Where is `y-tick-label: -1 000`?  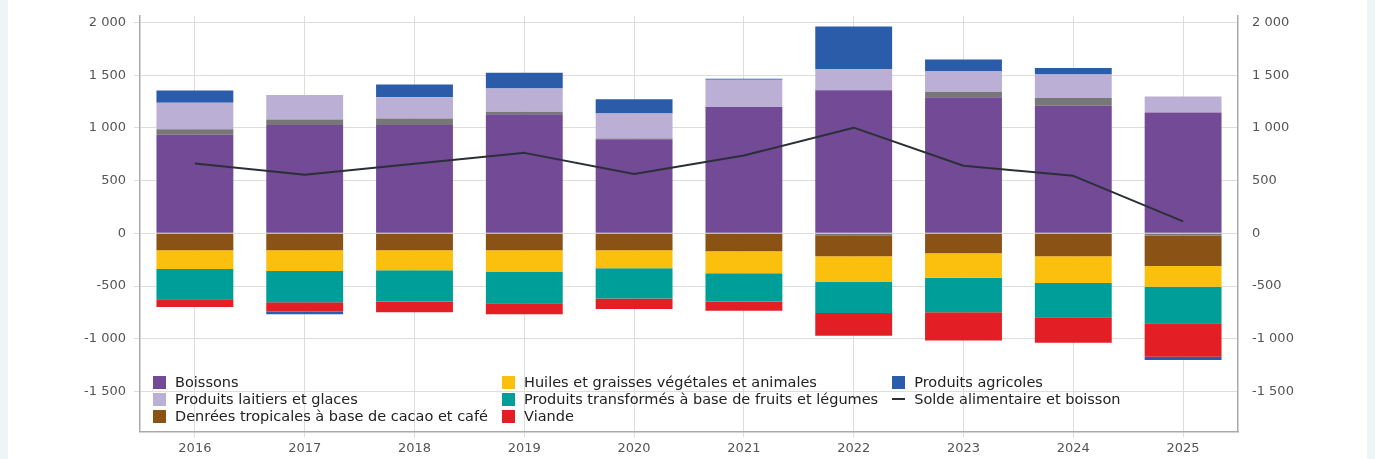
y-tick-label: -1 000 is located at coordinates (105, 338).